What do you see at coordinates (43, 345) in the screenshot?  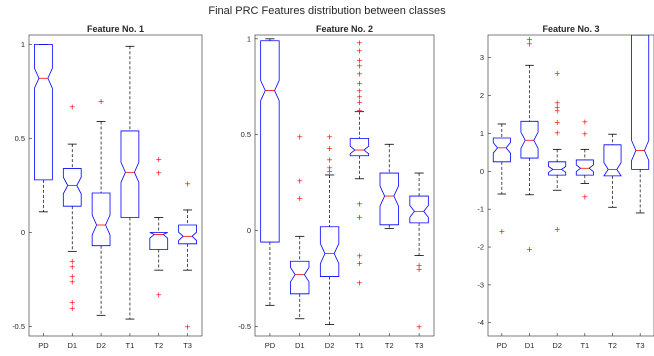 I see `x-tick-label: PD` at bounding box center [43, 345].